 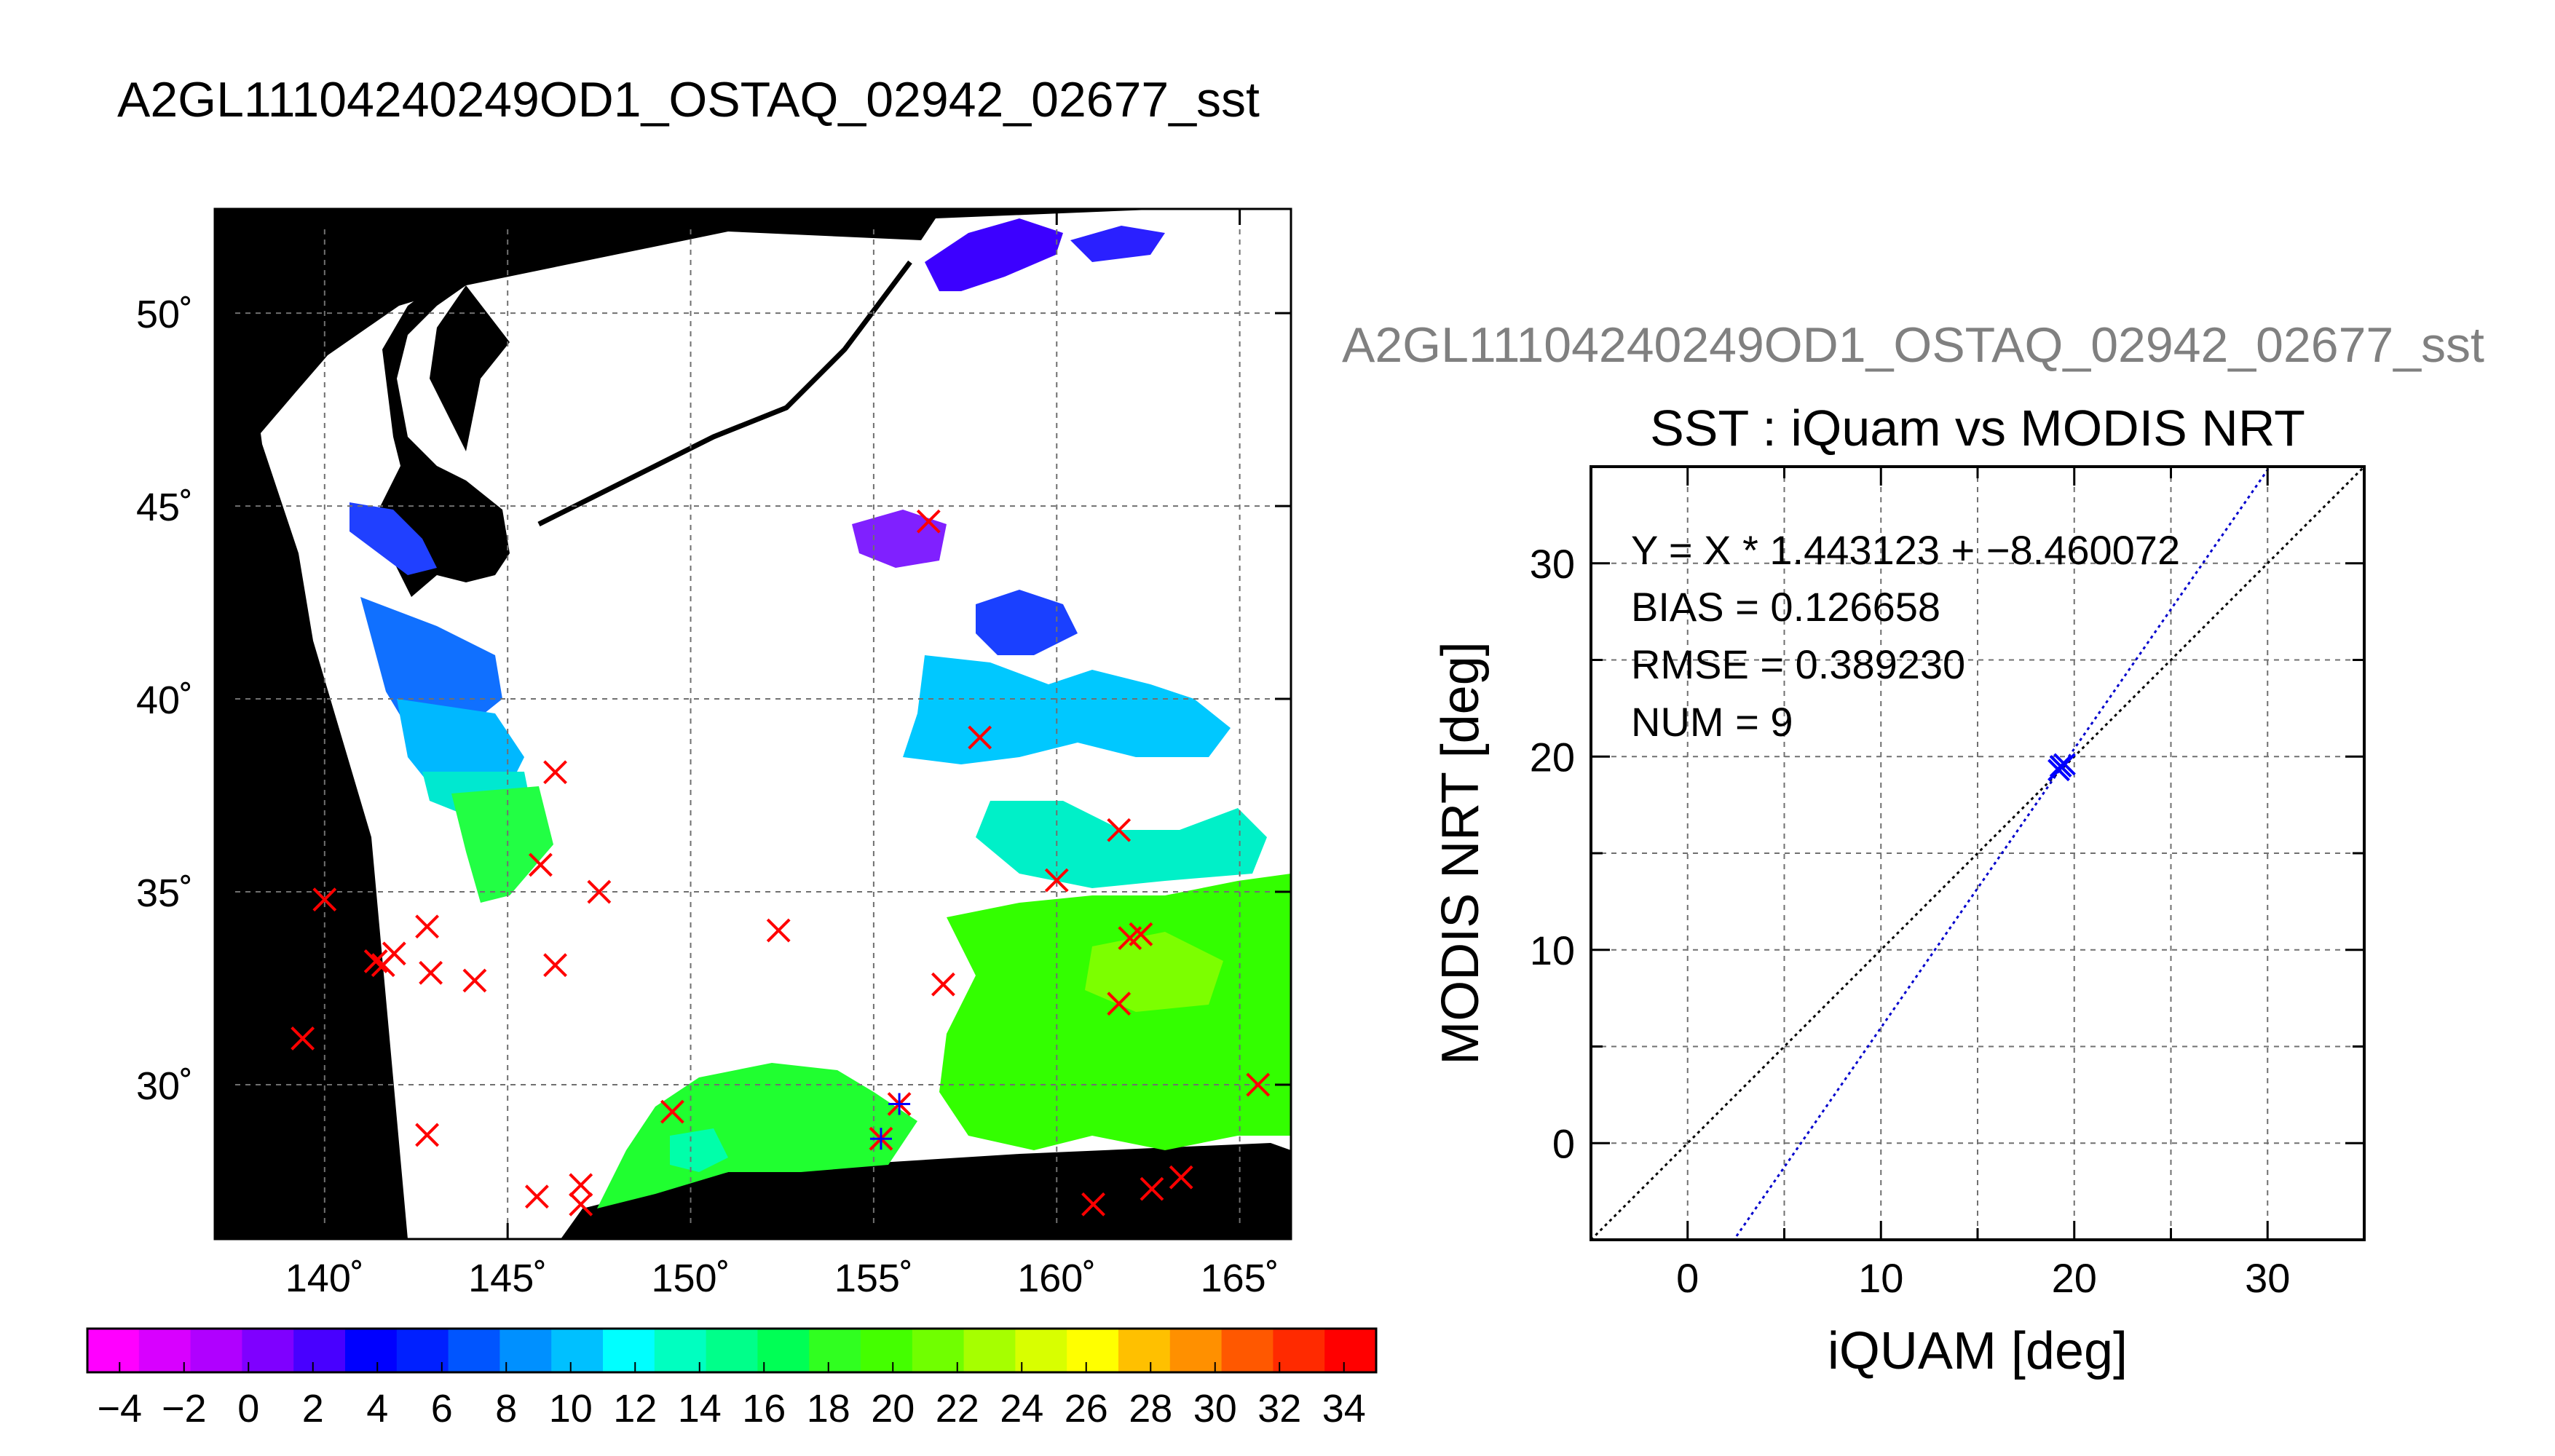 What do you see at coordinates (731, 1396) in the screenshot?
I see `colorbar-tick-labels: −4 −2 0 2 4 6 8 10 12 14 16 18 20 22 24 26 28 30 32 34` at bounding box center [731, 1396].